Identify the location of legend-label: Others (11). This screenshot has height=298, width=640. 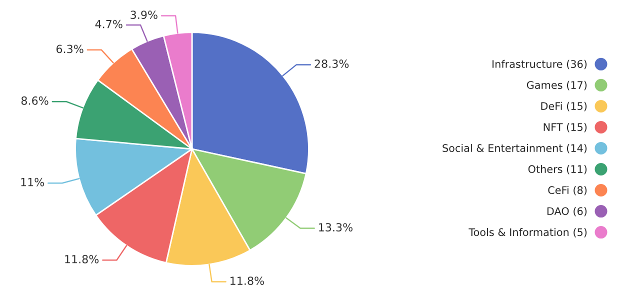
(557, 169).